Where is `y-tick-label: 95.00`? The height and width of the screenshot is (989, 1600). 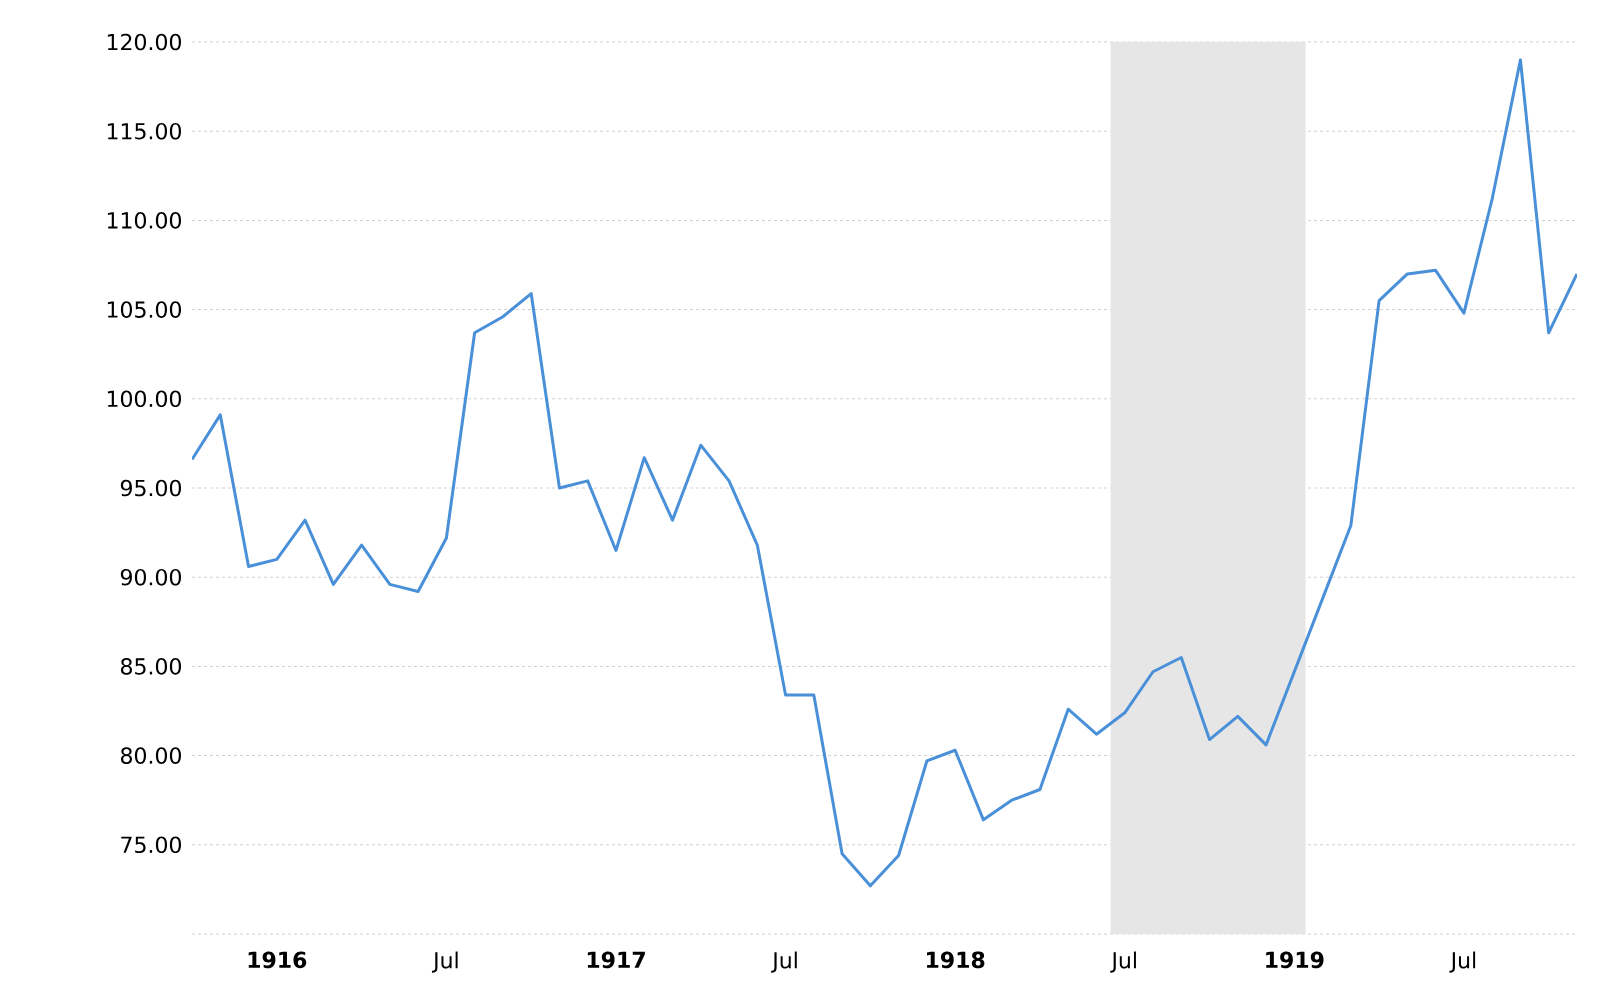 y-tick-label: 95.00 is located at coordinates (150, 488).